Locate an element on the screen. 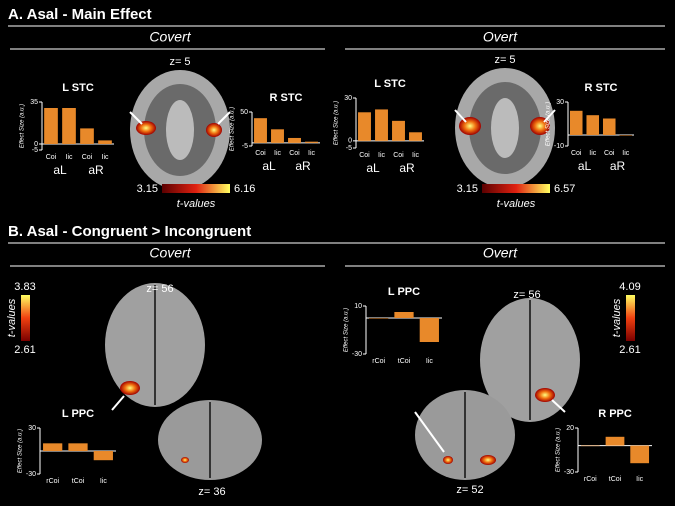  colorbar-high: 3.83 is located at coordinates (24, 287).